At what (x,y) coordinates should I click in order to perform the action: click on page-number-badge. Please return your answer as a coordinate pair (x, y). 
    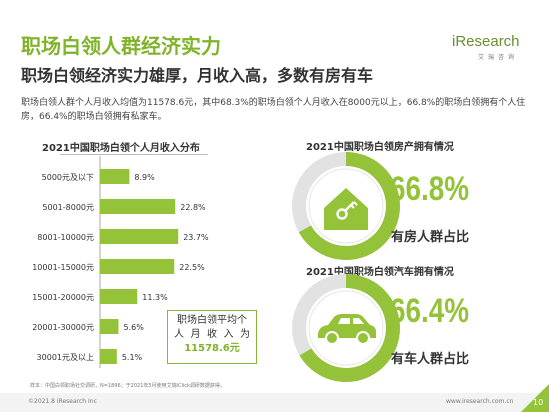
    Looking at the image, I should click on (535, 398).